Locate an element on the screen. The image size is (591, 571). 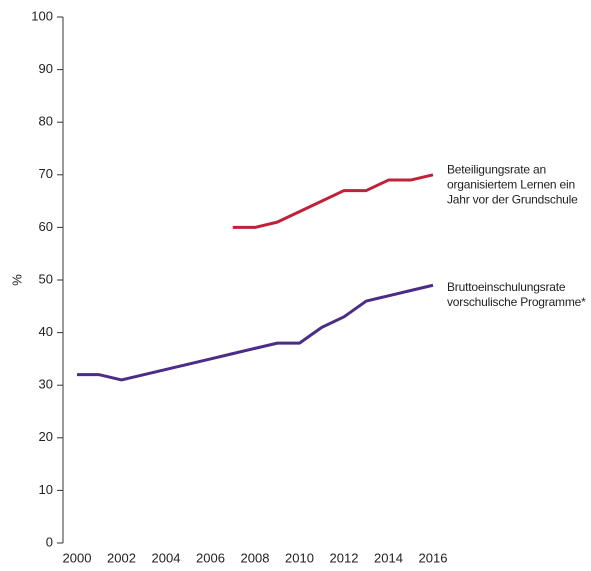
y-tick-label: 0 is located at coordinates (49, 541).